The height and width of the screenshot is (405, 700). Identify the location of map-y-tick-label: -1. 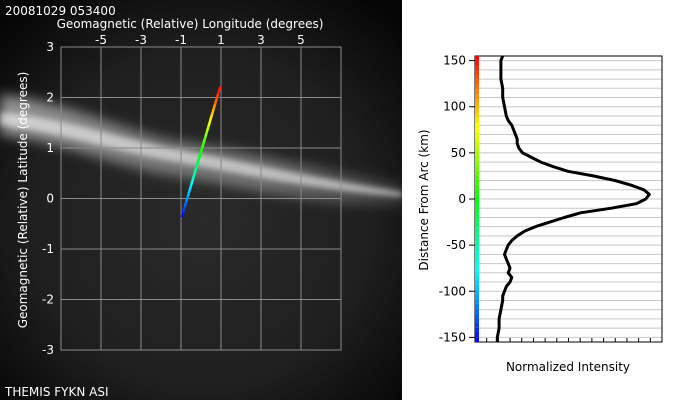
(48, 249).